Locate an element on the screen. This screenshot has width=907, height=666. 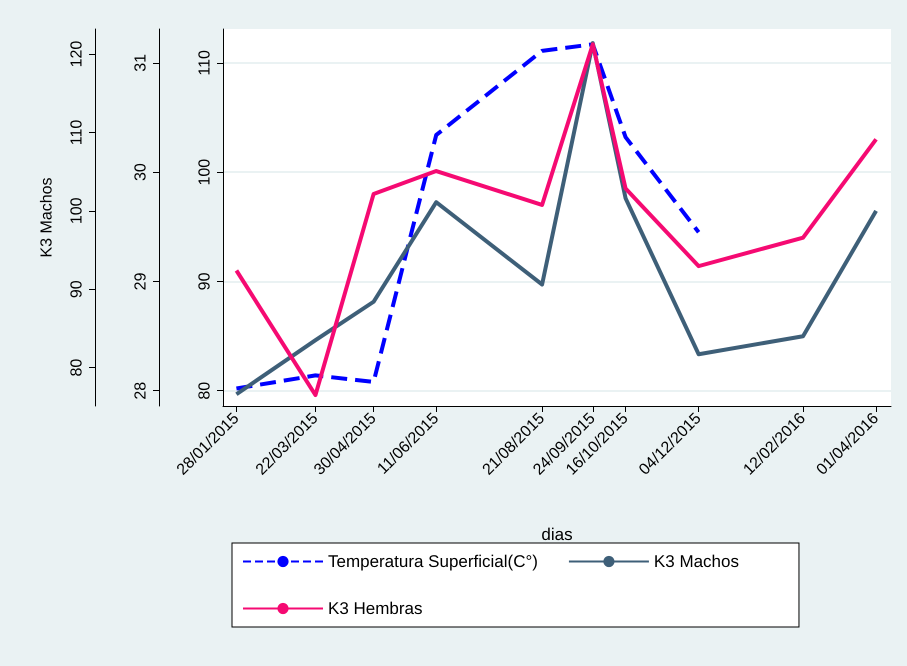
y3-tick-label: 80 is located at coordinates (205, 391).